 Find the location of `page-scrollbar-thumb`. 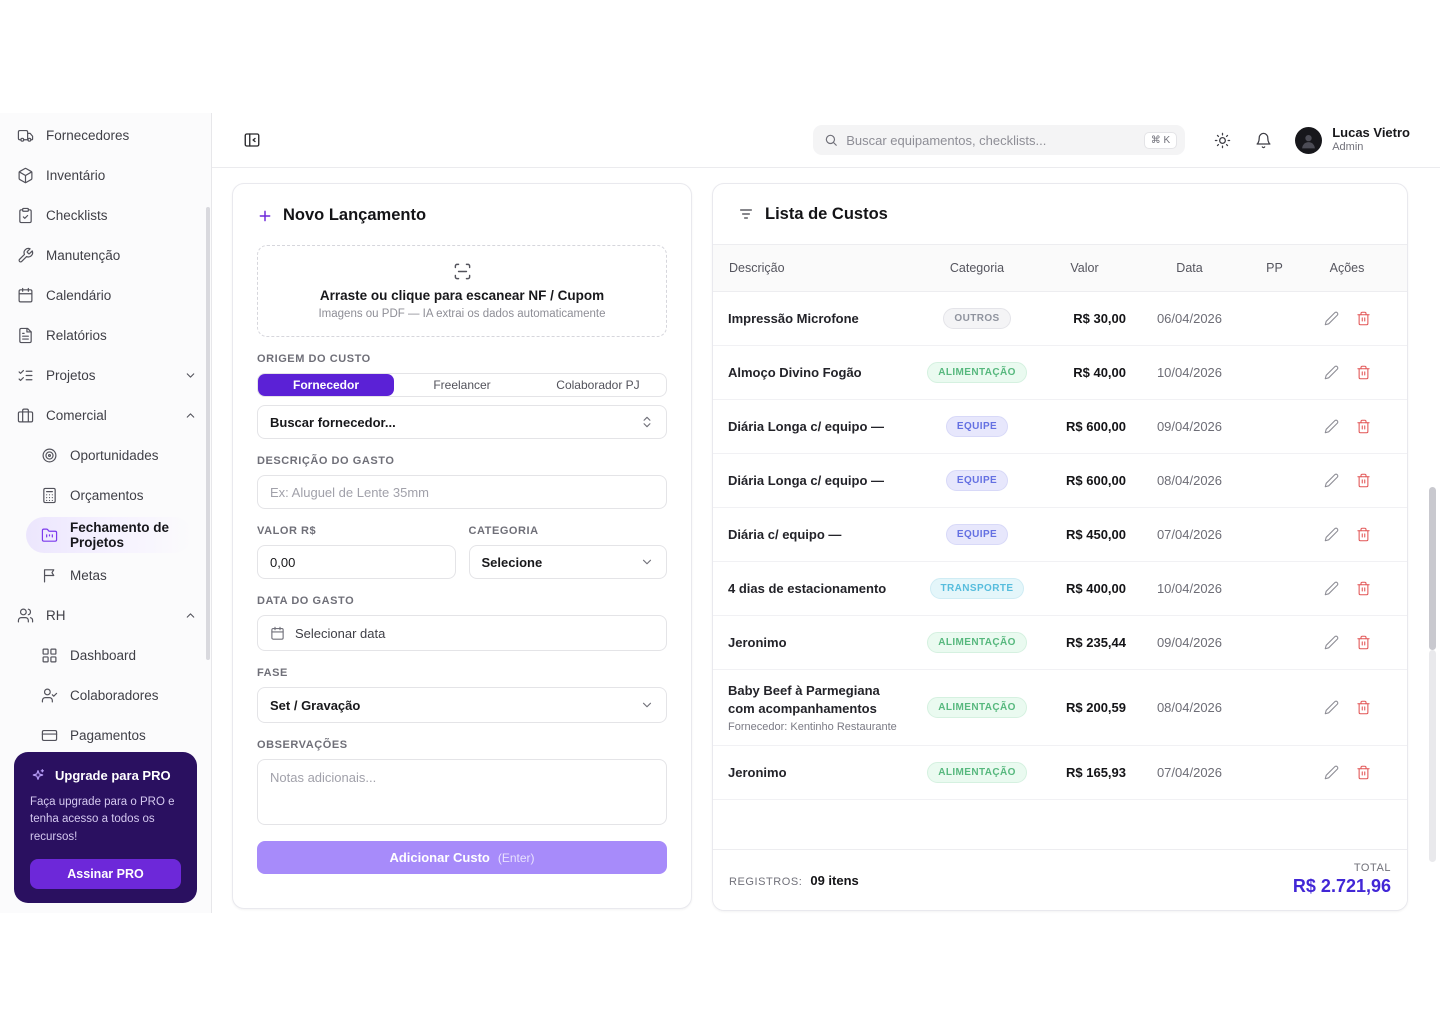

page-scrollbar-thumb is located at coordinates (1432, 568).